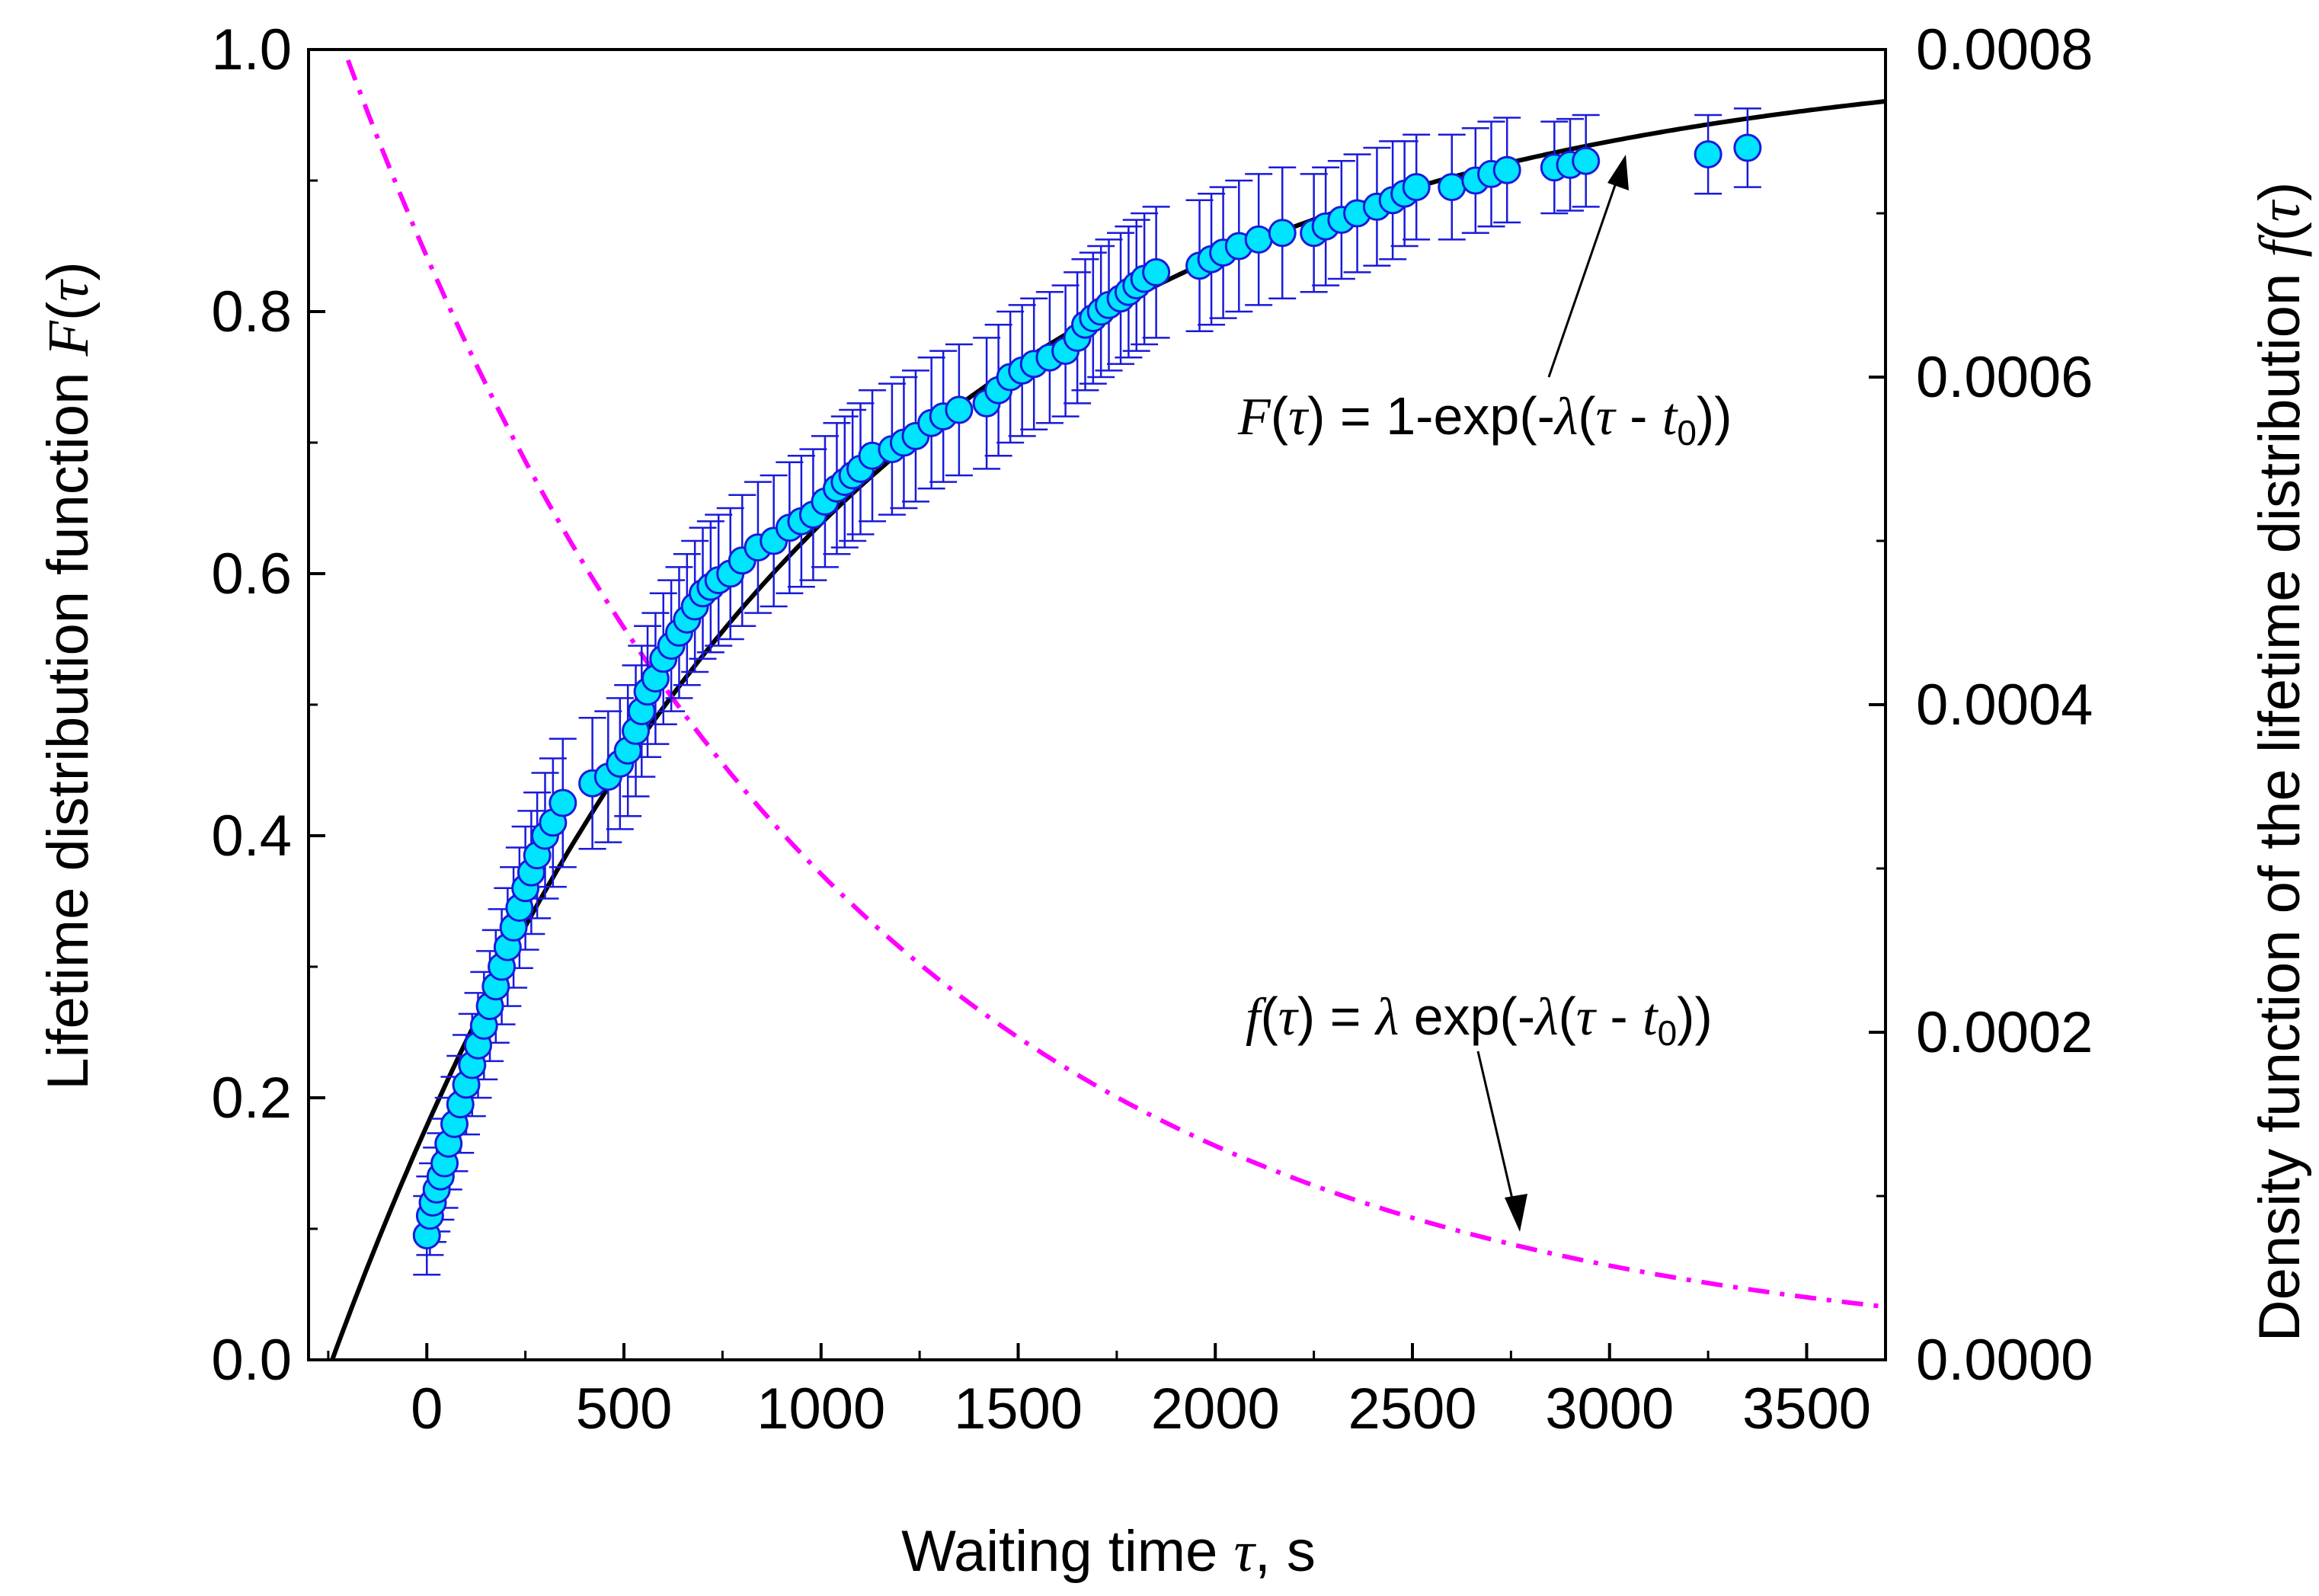 The height and width of the screenshot is (1596, 2319). Describe the element at coordinates (1585, 272) in the screenshot. I see `annotation-F-arrow-line` at that location.